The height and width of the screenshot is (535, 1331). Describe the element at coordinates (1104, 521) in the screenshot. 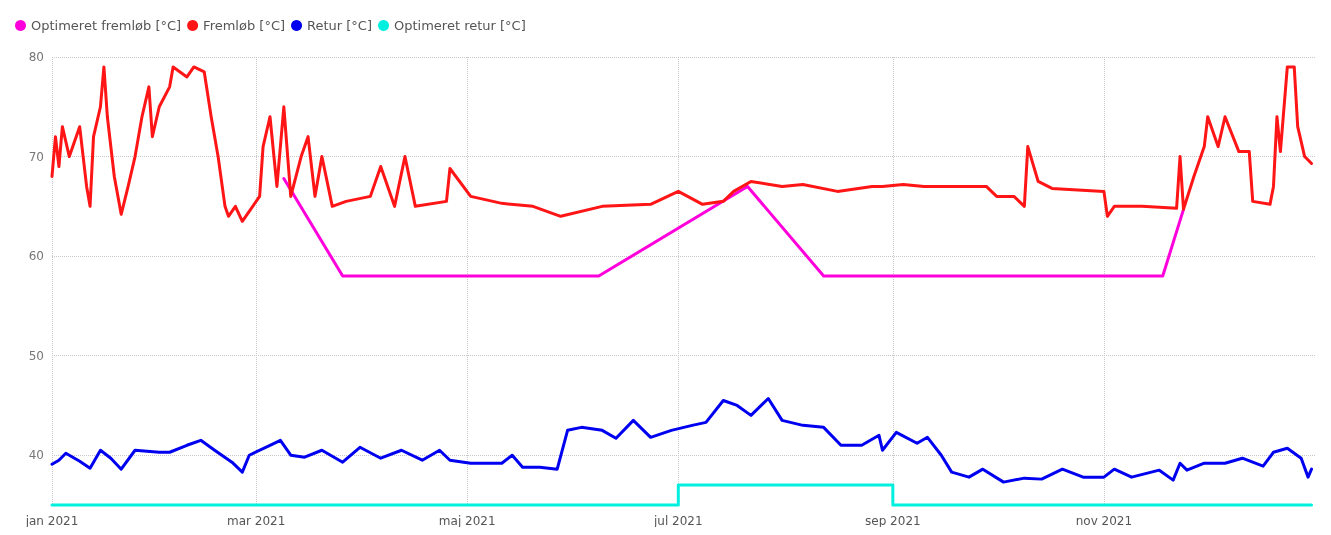

I see `x-tick-label: nov 2021` at that location.